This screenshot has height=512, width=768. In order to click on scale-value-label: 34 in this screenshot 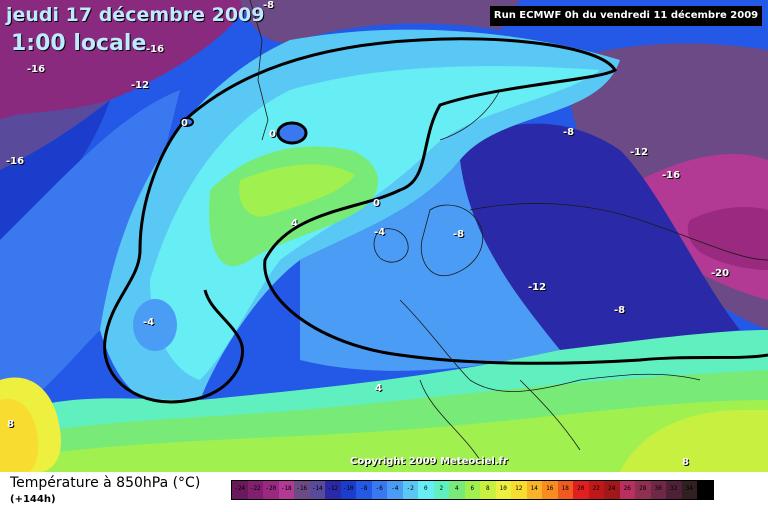, I will do `click(689, 488)`.